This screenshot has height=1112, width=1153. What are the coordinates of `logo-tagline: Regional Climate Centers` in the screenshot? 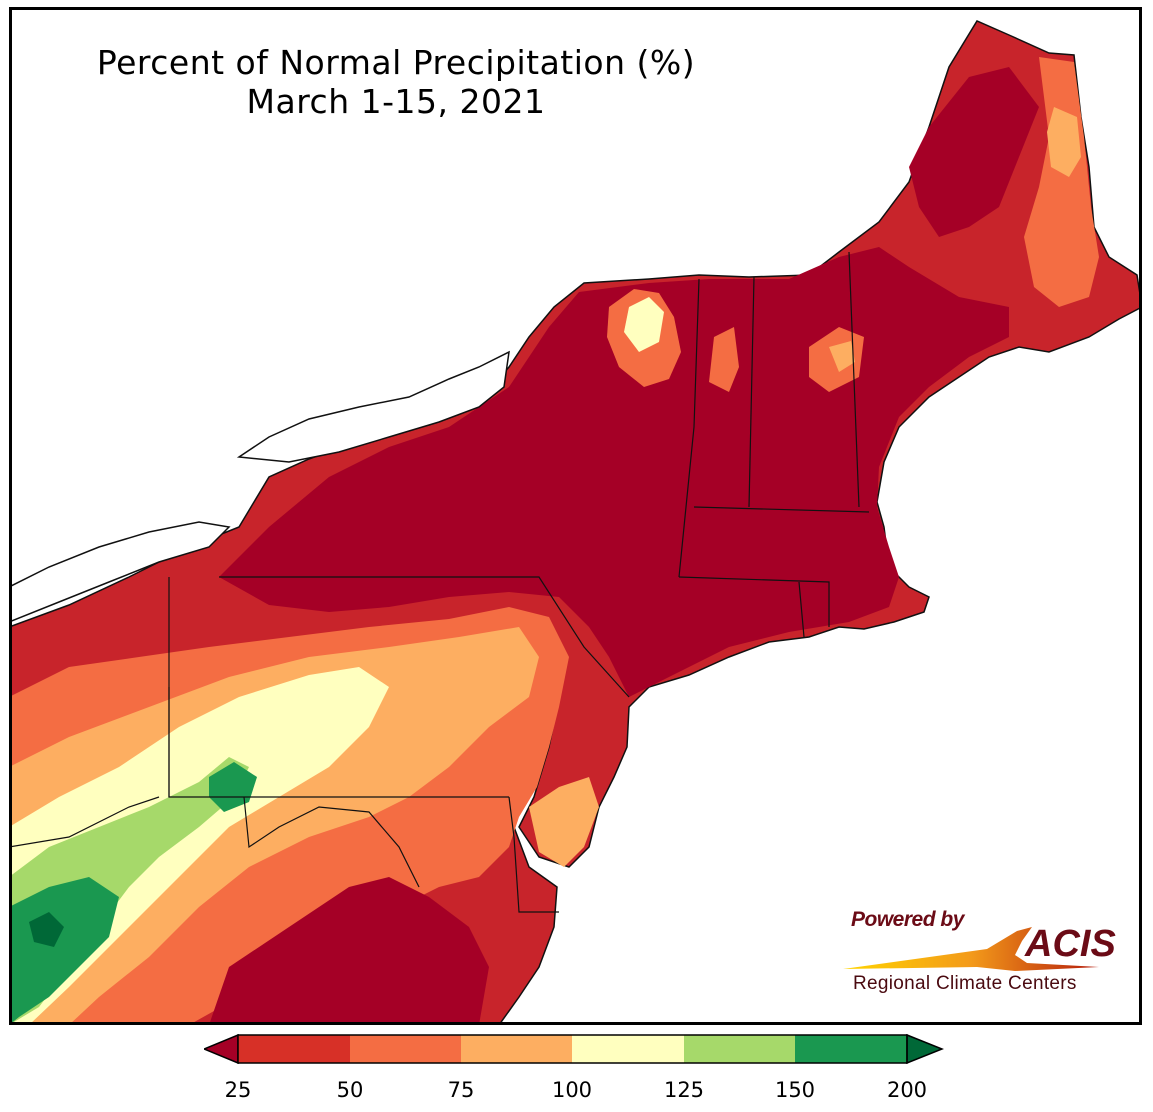 It's located at (965, 983).